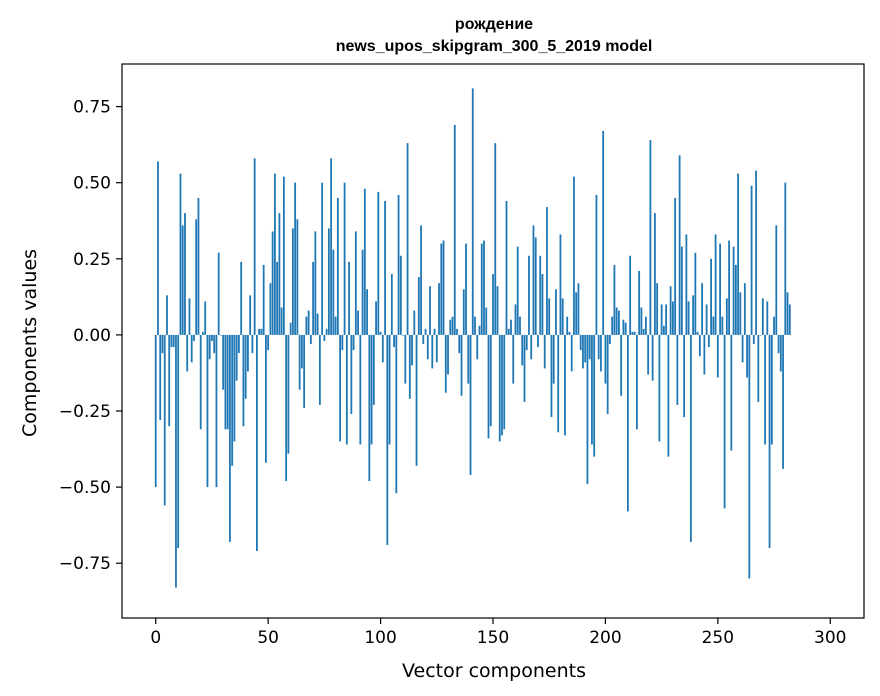 This screenshot has width=880, height=696. I want to click on y-tick-label: −0.75, so click(85, 564).